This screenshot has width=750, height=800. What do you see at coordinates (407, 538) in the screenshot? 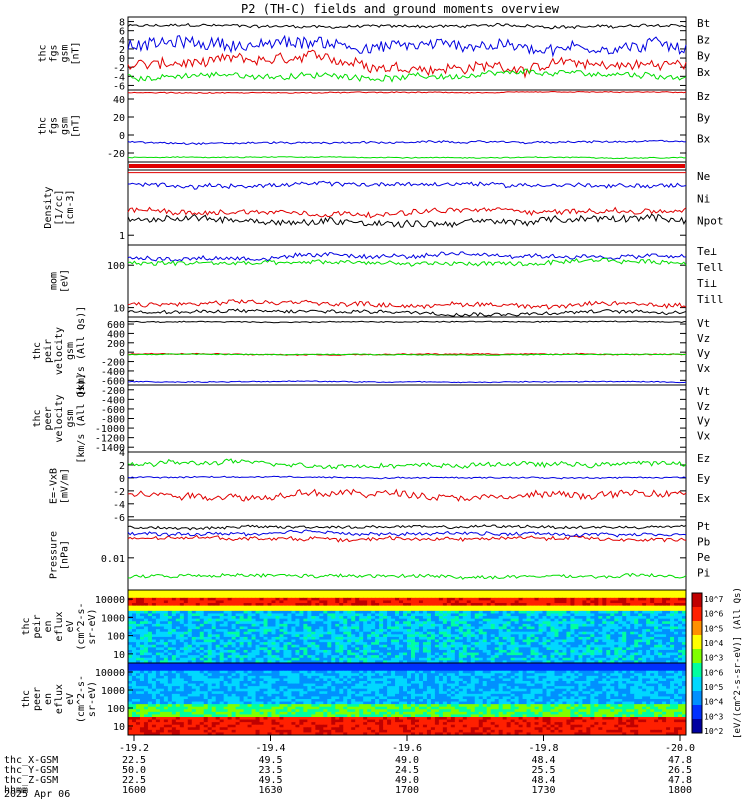
I see `series-pressure-Pb` at bounding box center [407, 538].